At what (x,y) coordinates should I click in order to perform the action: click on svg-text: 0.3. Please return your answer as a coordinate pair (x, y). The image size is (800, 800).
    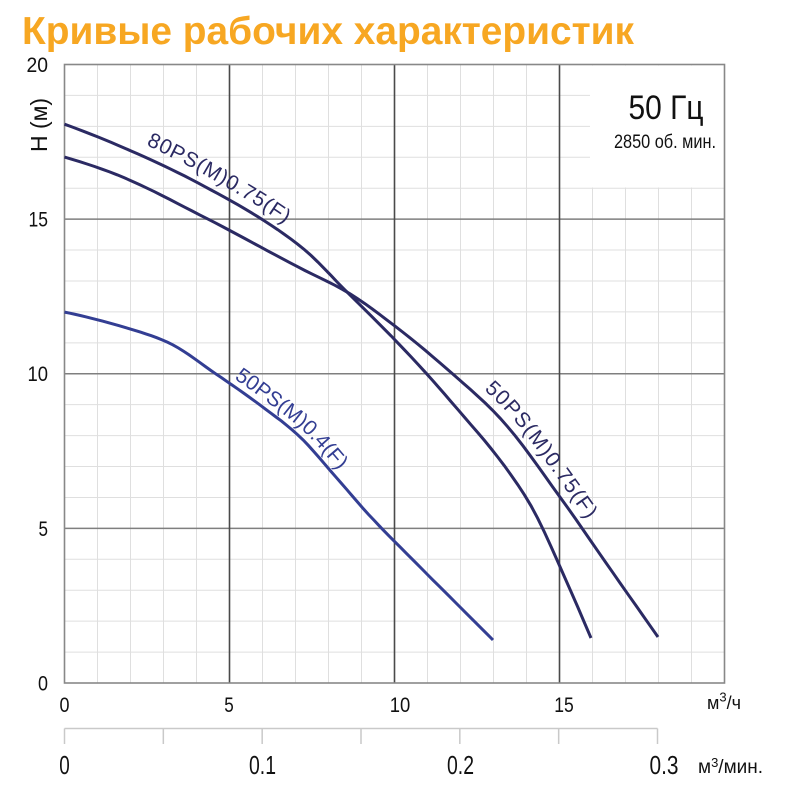
    Looking at the image, I should click on (664, 765).